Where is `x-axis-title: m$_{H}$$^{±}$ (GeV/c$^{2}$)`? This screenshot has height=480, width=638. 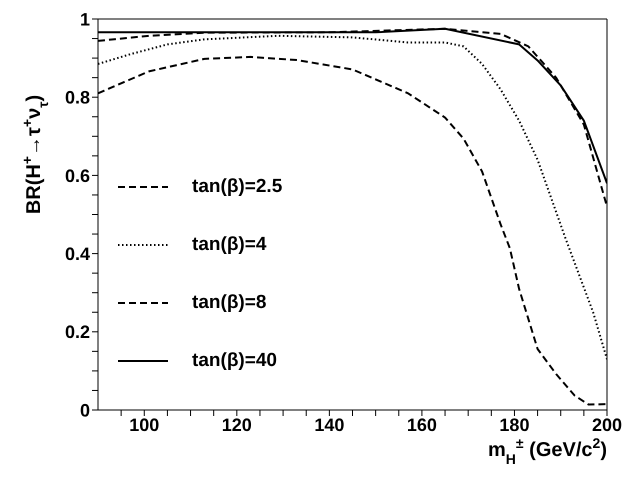
x-axis-title: m$_{H}$$^{±}$ (GeV/c$^{2}$) is located at coordinates (547, 451).